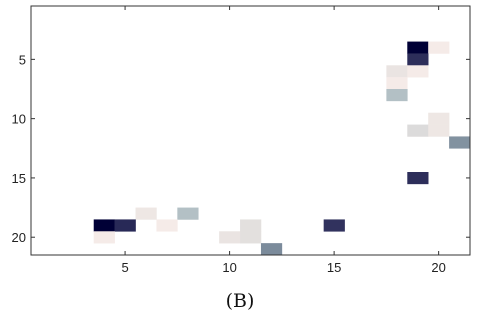 The height and width of the screenshot is (327, 480). What do you see at coordinates (19, 119) in the screenshot?
I see `y-tick-label: 10` at bounding box center [19, 119].